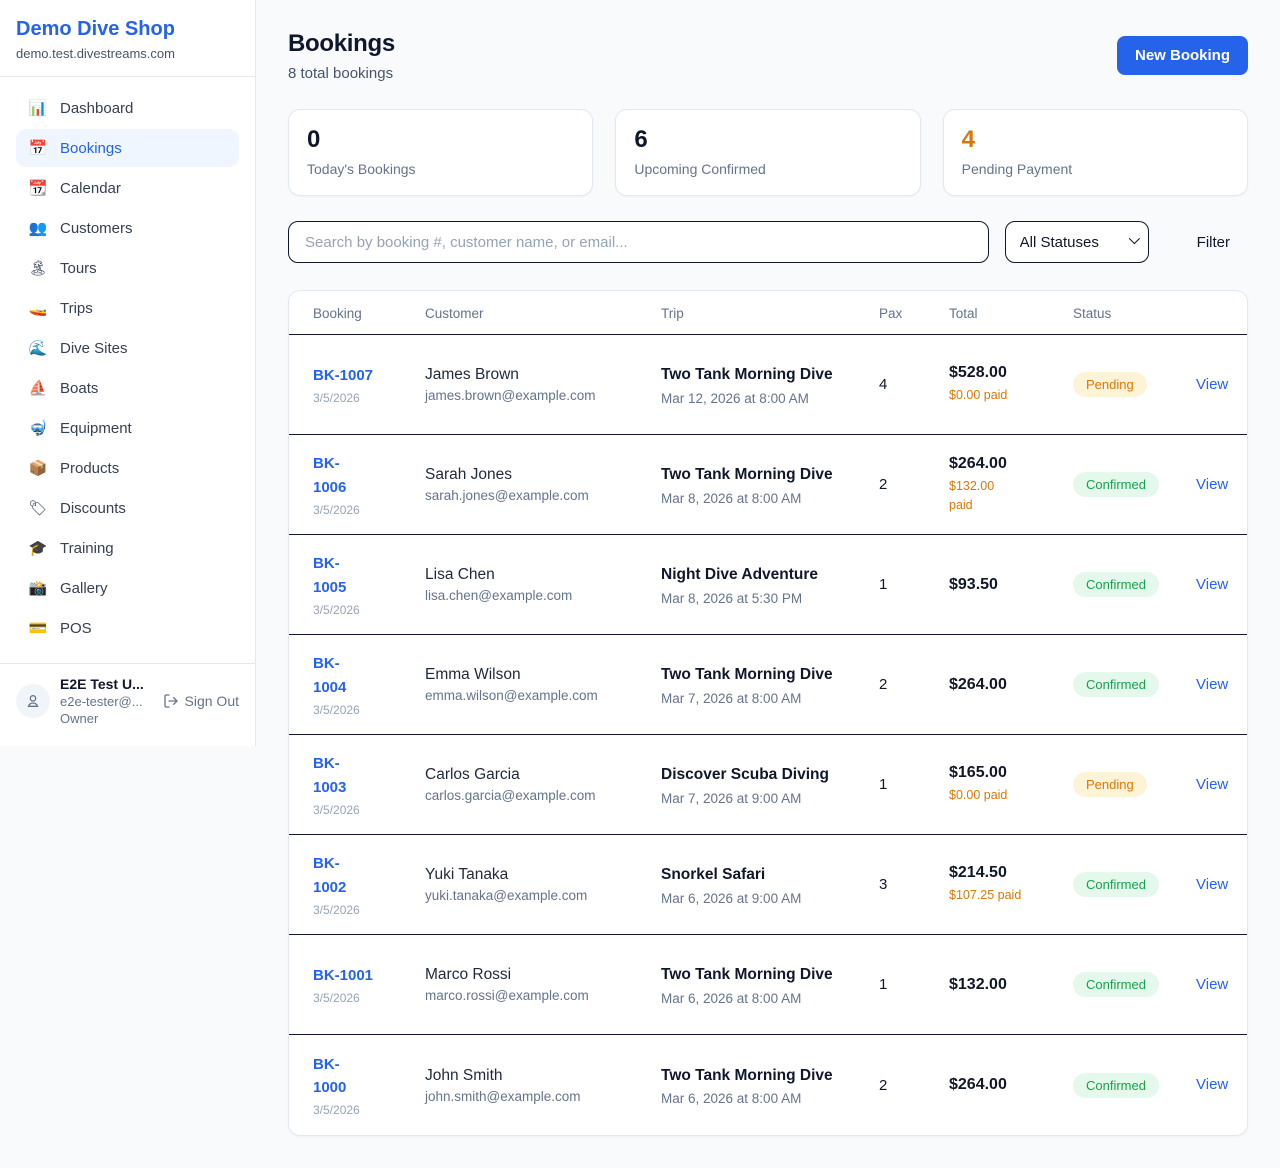 The width and height of the screenshot is (1280, 1168). I want to click on customer-cell: Yuki Tanaka yuki.tanaka@example.com, so click(543, 884).